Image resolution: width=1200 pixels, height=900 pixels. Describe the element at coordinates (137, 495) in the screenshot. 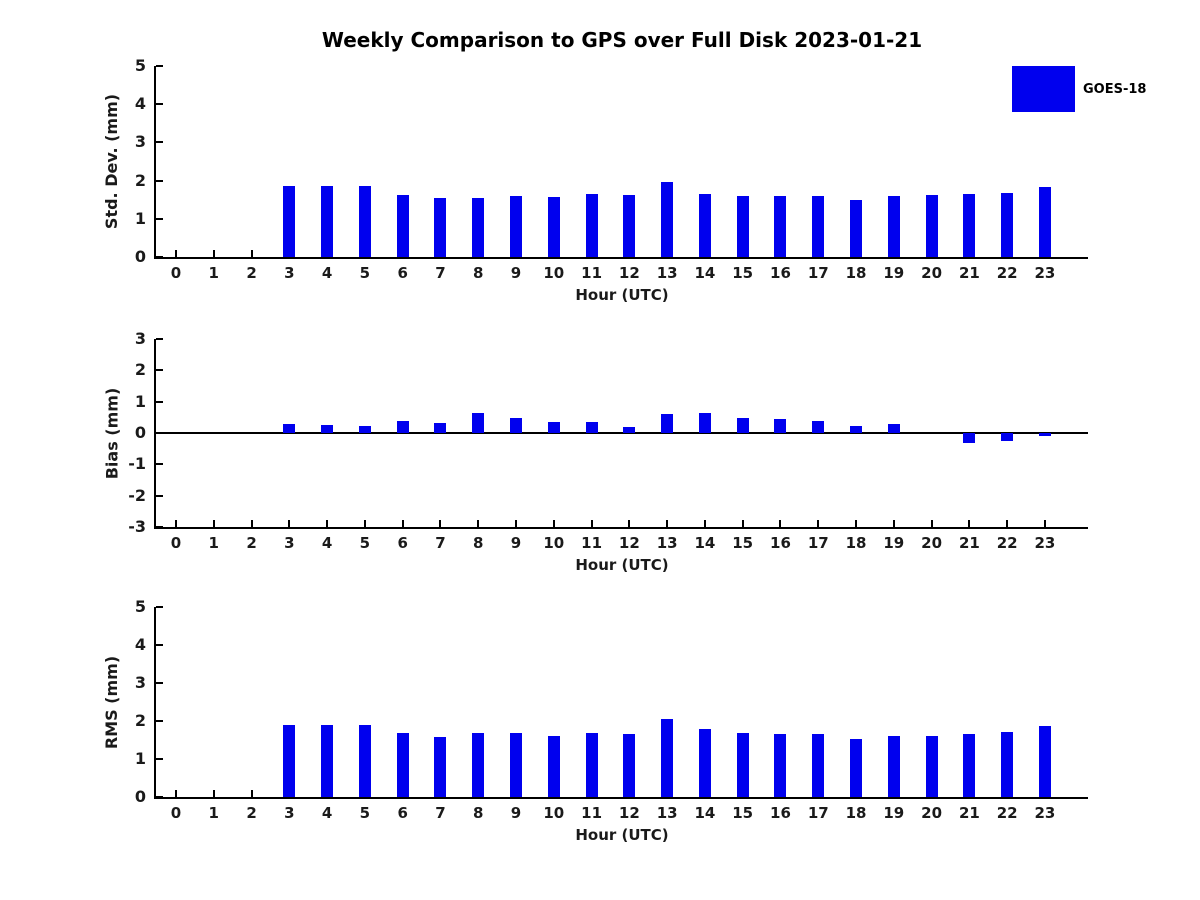

I see `y-tick-label: -2` at that location.